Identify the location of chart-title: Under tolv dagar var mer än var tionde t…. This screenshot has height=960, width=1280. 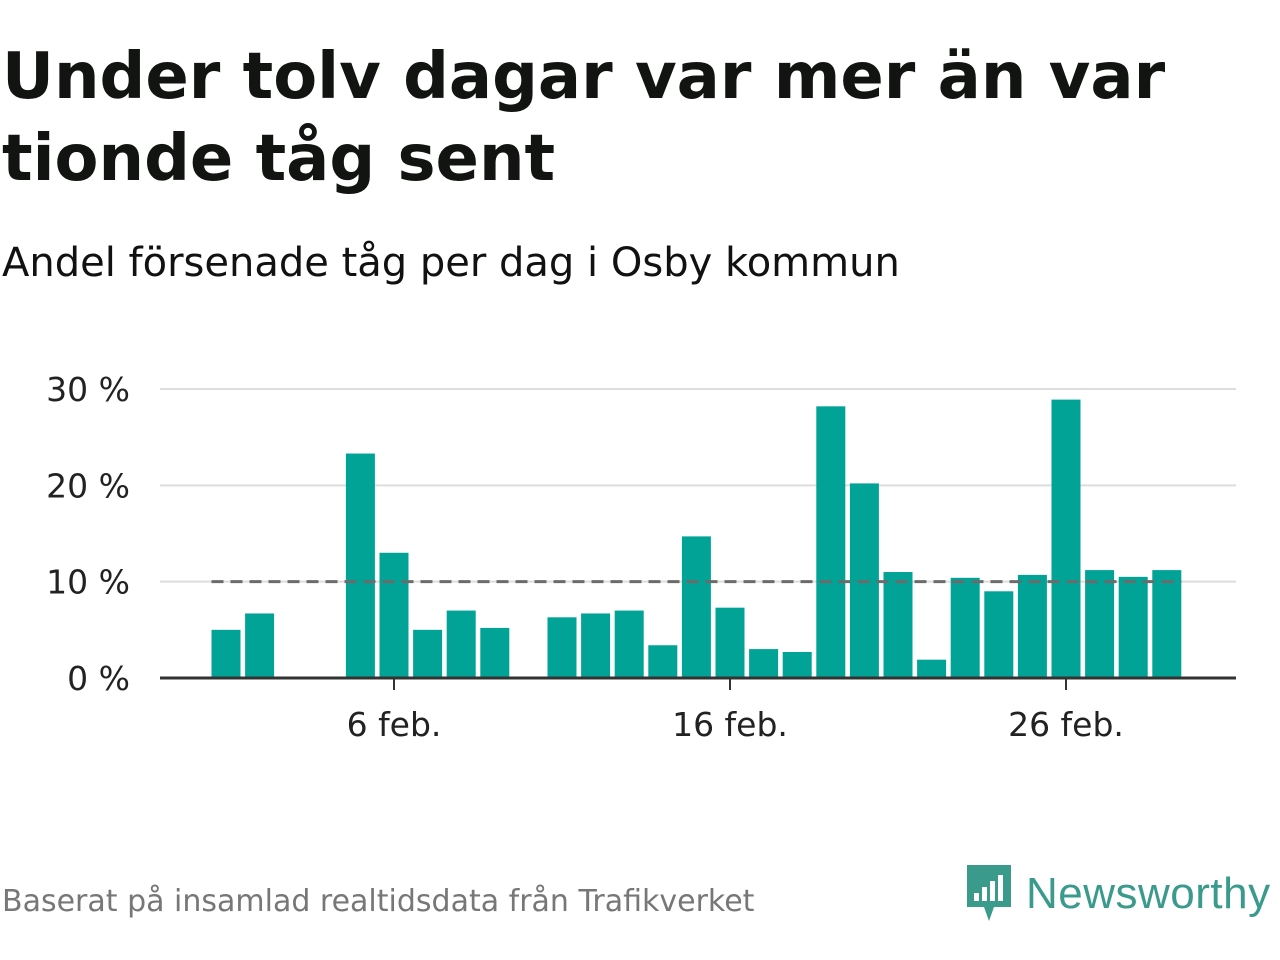
(584, 118).